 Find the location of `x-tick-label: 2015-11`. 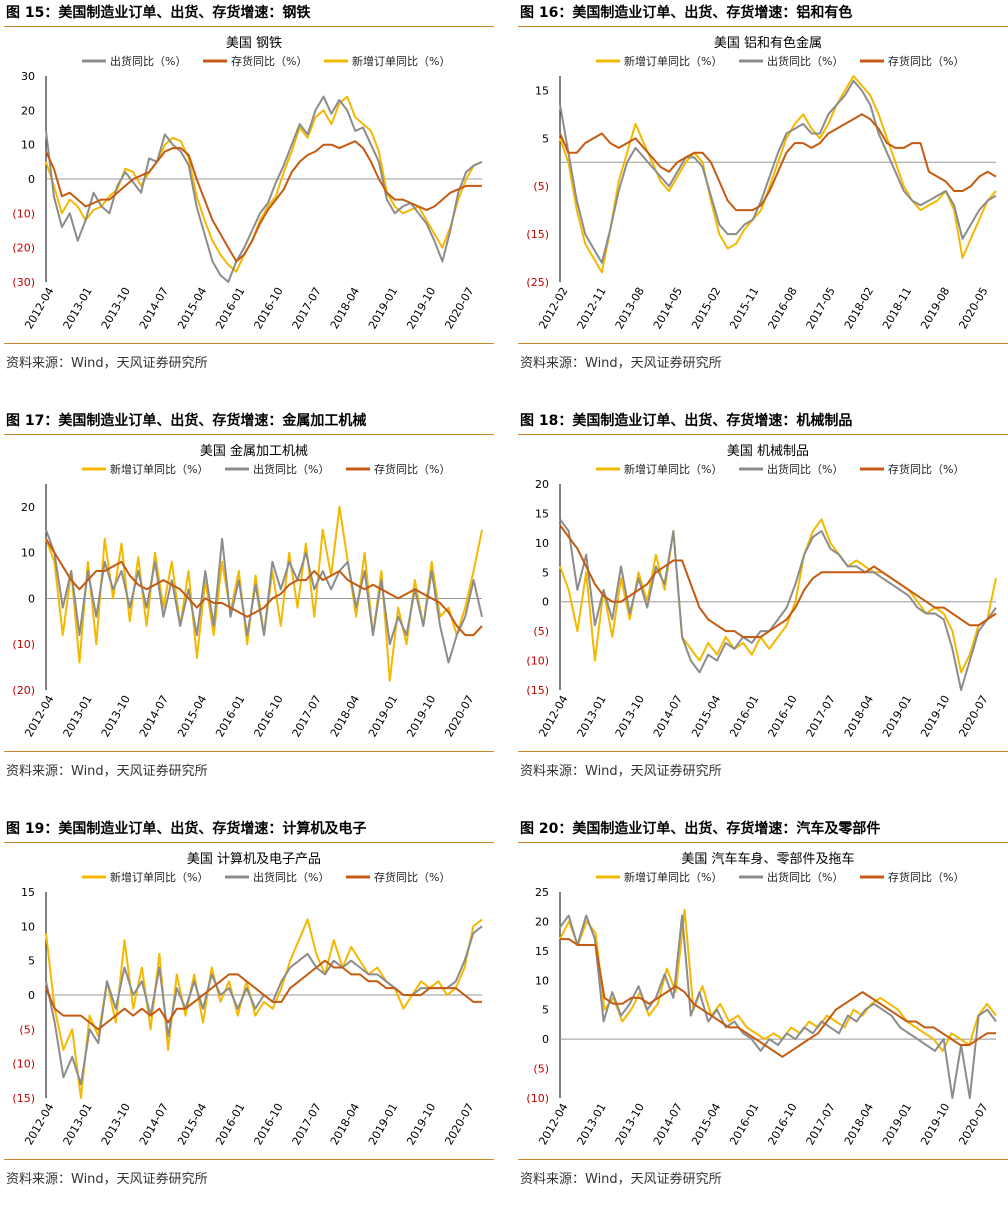

x-tick-label: 2015-11 is located at coordinates (744, 308).